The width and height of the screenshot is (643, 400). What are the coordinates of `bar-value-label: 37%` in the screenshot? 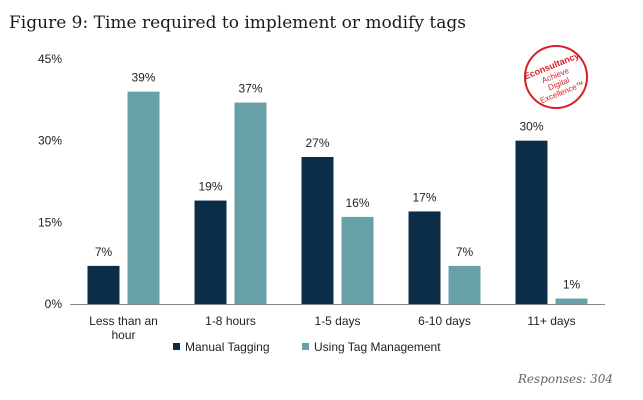 It's located at (250, 89).